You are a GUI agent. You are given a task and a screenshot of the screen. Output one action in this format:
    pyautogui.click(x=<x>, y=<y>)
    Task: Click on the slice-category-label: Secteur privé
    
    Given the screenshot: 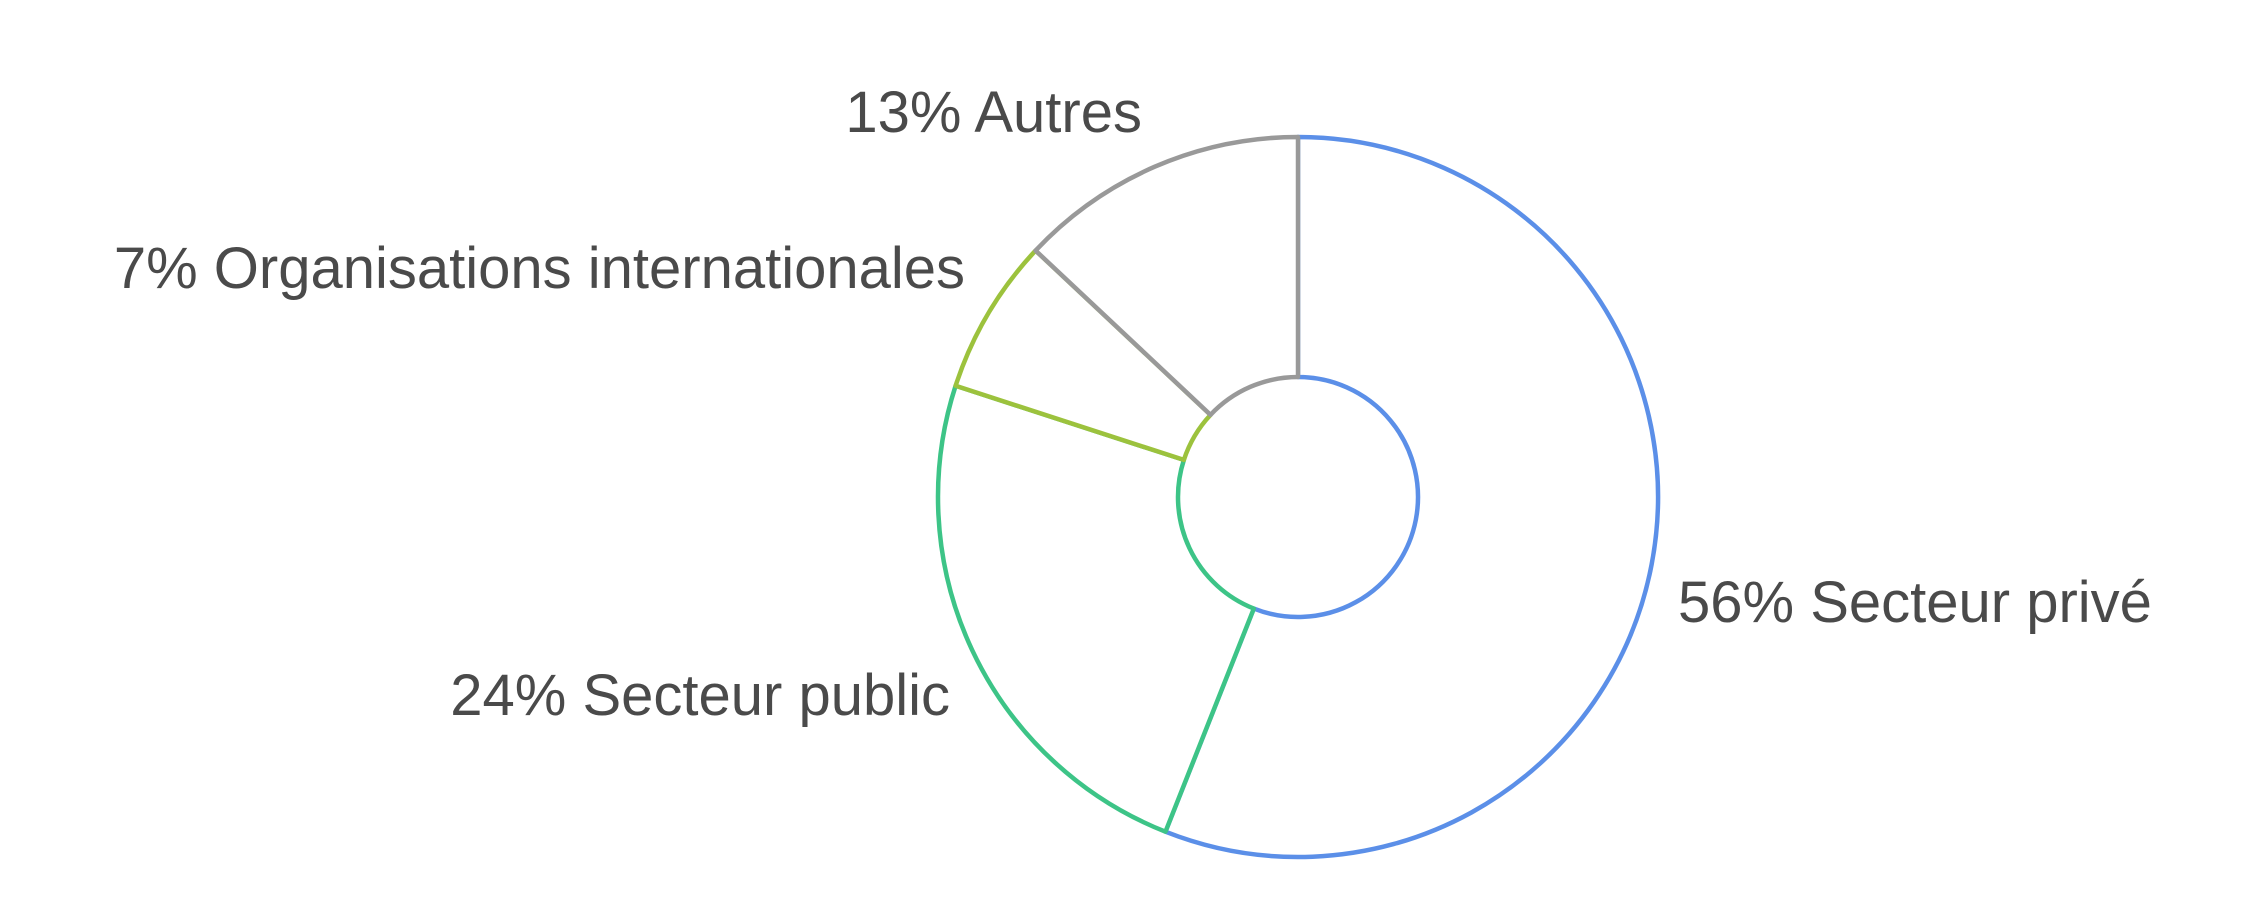 What is the action you would take?
    pyautogui.click(x=1981, y=602)
    